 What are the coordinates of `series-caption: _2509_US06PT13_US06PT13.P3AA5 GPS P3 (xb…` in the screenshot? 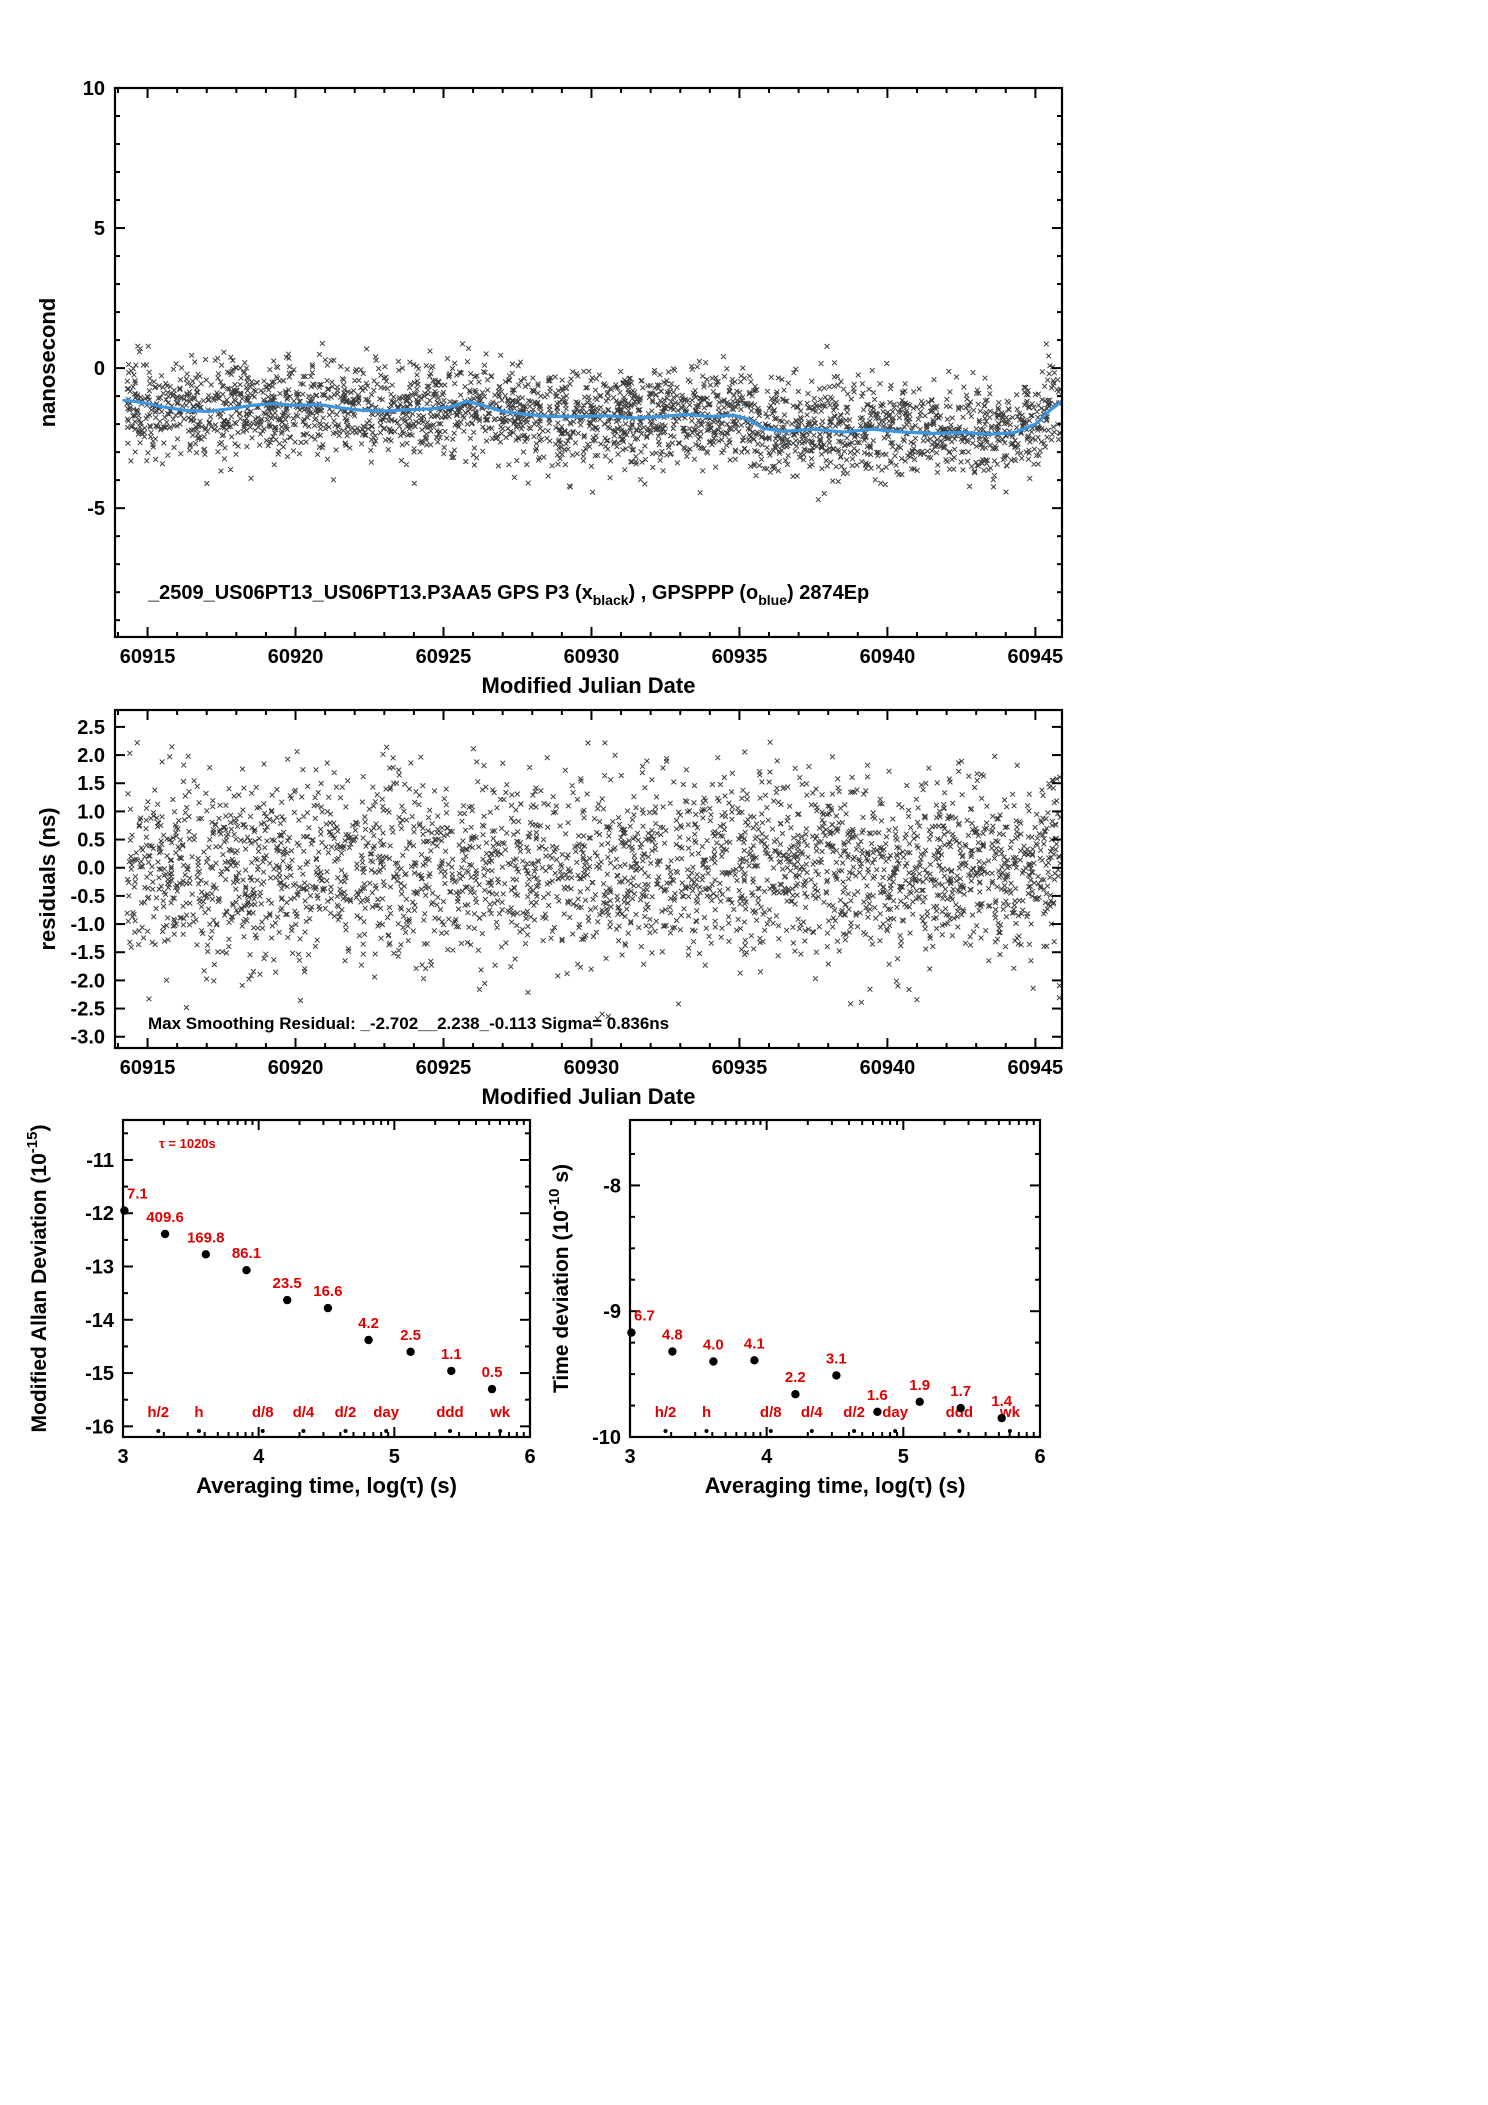 It's located at (508, 595).